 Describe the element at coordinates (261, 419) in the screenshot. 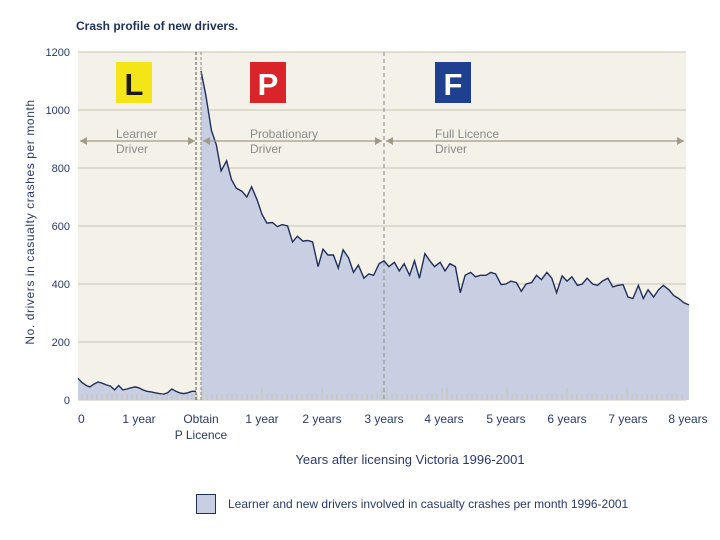

I see `x-tick-label-3: 1 year` at that location.